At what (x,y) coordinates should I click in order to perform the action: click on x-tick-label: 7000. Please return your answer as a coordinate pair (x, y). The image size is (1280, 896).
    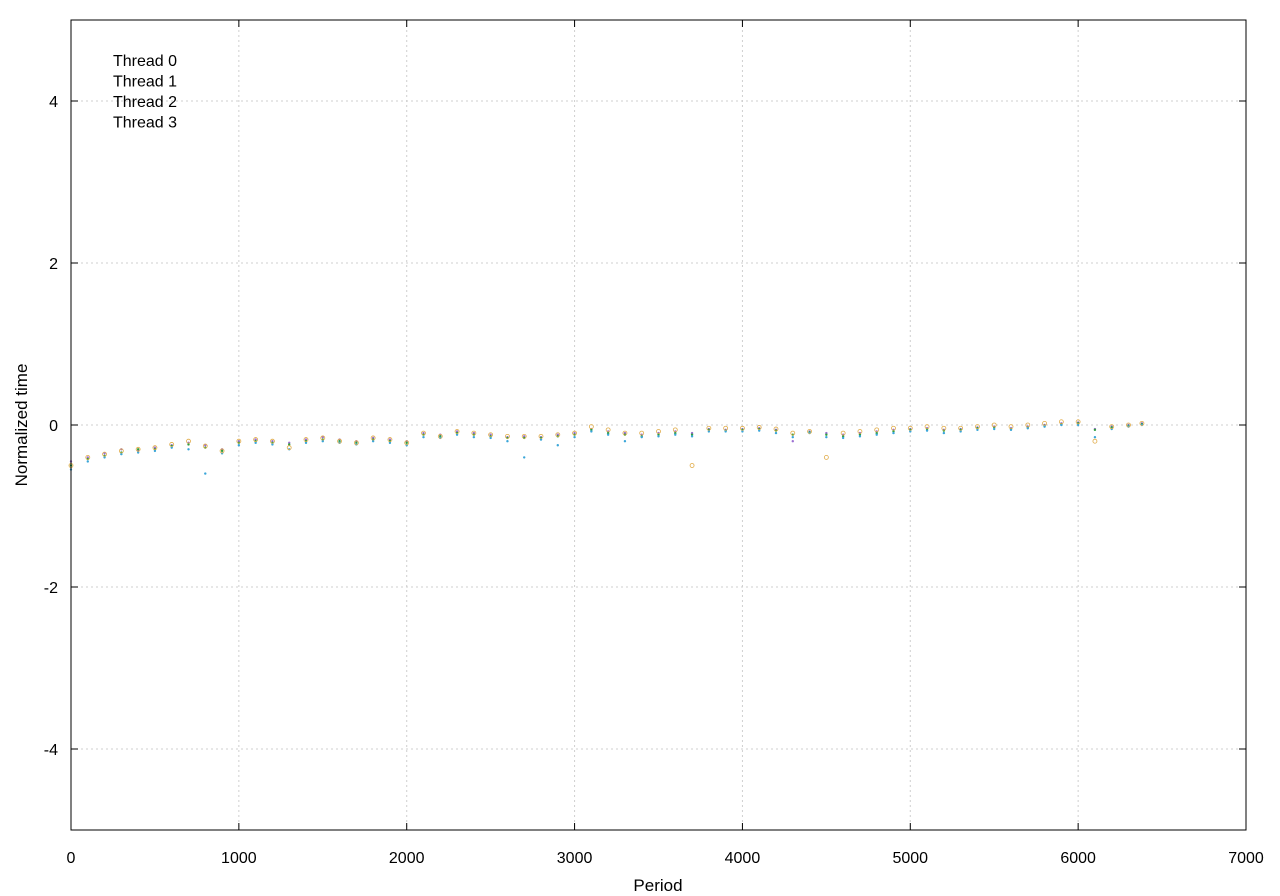
    Looking at the image, I should click on (1246, 858).